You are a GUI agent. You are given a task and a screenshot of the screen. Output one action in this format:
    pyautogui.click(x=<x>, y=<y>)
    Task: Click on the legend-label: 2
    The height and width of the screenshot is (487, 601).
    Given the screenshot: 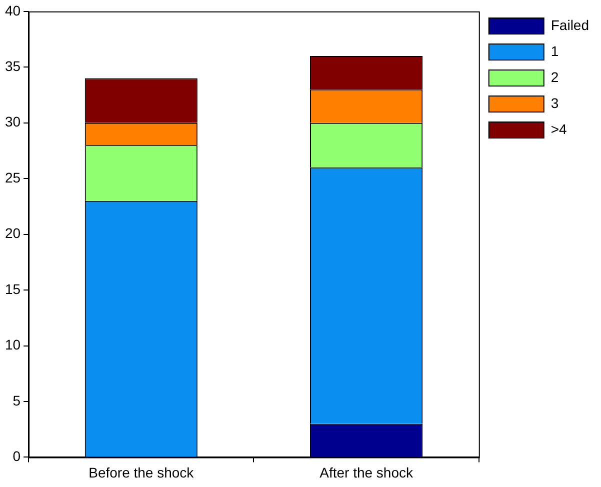 What is the action you would take?
    pyautogui.click(x=554, y=76)
    